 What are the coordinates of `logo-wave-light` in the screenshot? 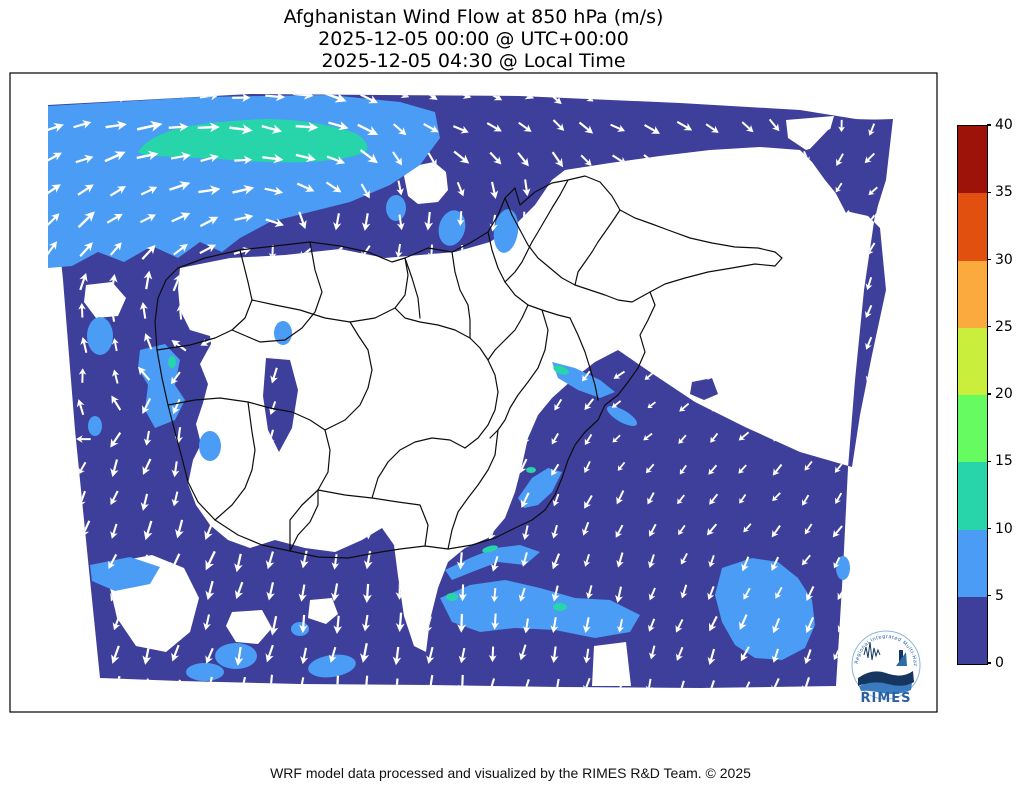 It's located at (885, 688).